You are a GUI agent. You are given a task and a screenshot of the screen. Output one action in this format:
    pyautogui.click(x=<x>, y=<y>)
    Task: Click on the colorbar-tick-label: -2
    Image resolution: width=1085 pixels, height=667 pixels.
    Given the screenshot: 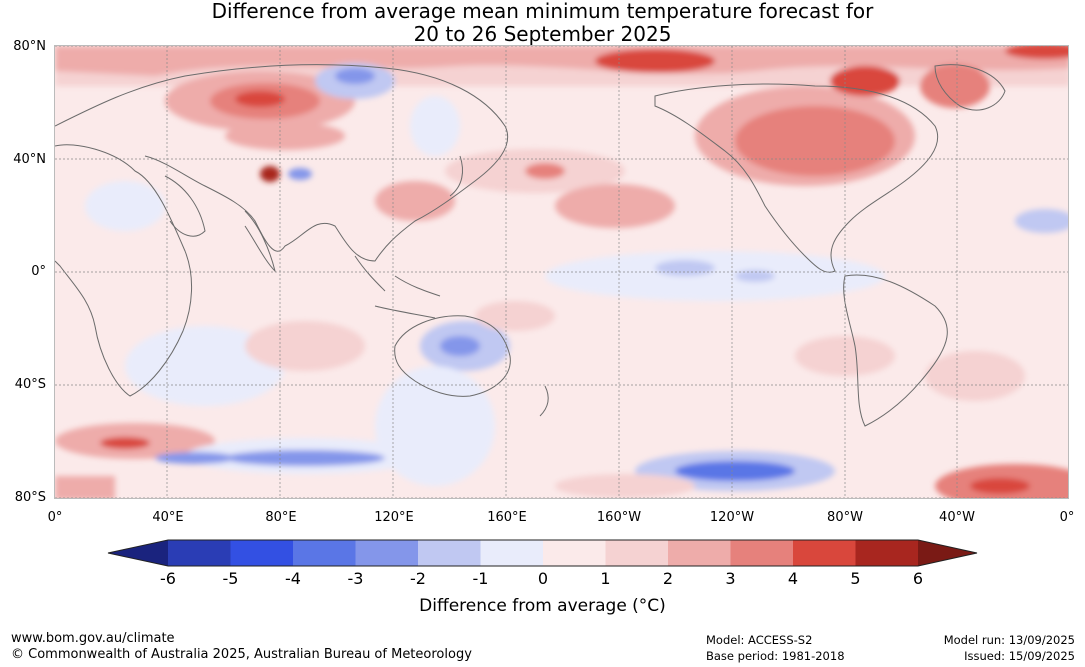 What is the action you would take?
    pyautogui.click(x=418, y=578)
    